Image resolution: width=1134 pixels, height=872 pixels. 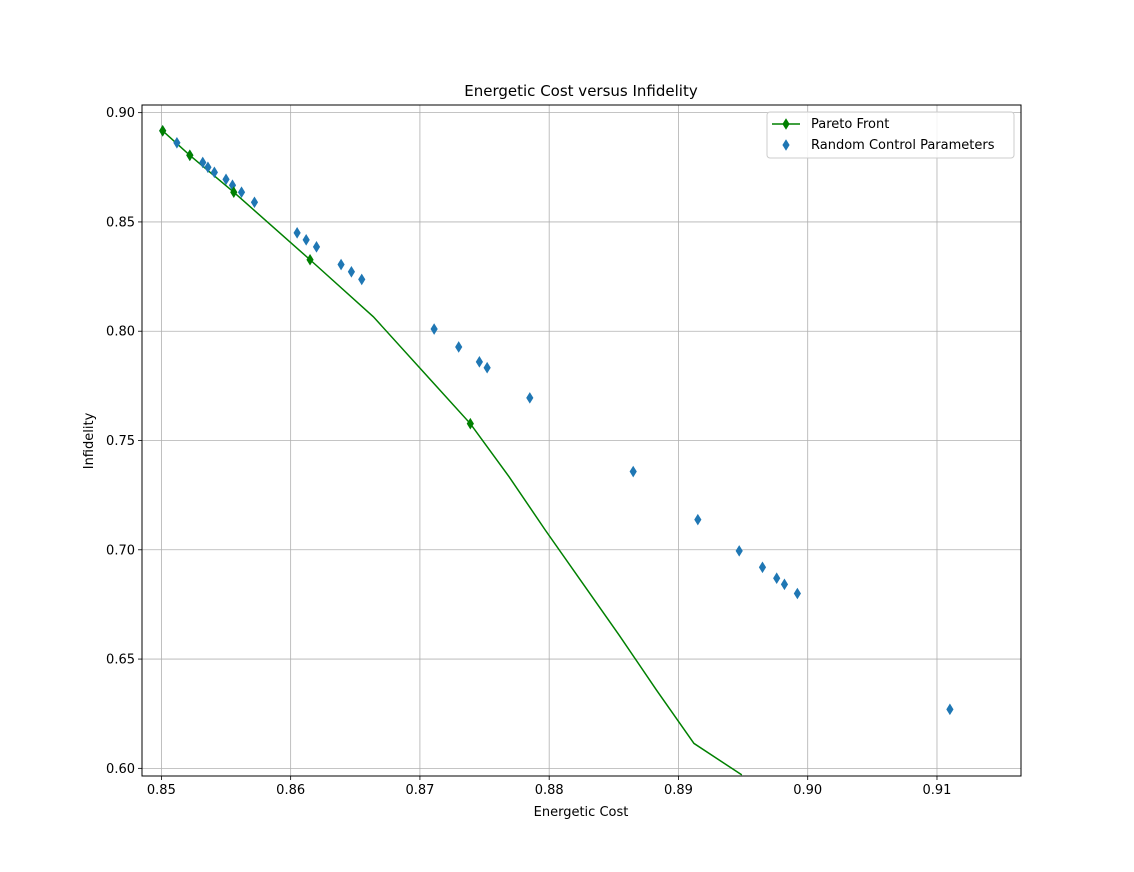 I want to click on legend: Pareto Front Random Control Parameters, so click(x=890, y=135).